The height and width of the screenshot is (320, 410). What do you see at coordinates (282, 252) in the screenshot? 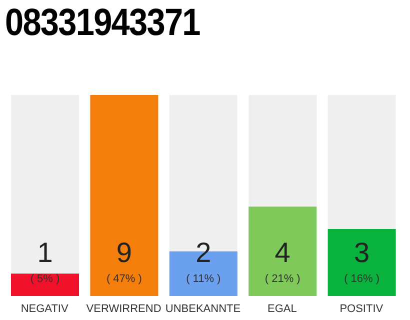
I see `data-label: 4` at bounding box center [282, 252].